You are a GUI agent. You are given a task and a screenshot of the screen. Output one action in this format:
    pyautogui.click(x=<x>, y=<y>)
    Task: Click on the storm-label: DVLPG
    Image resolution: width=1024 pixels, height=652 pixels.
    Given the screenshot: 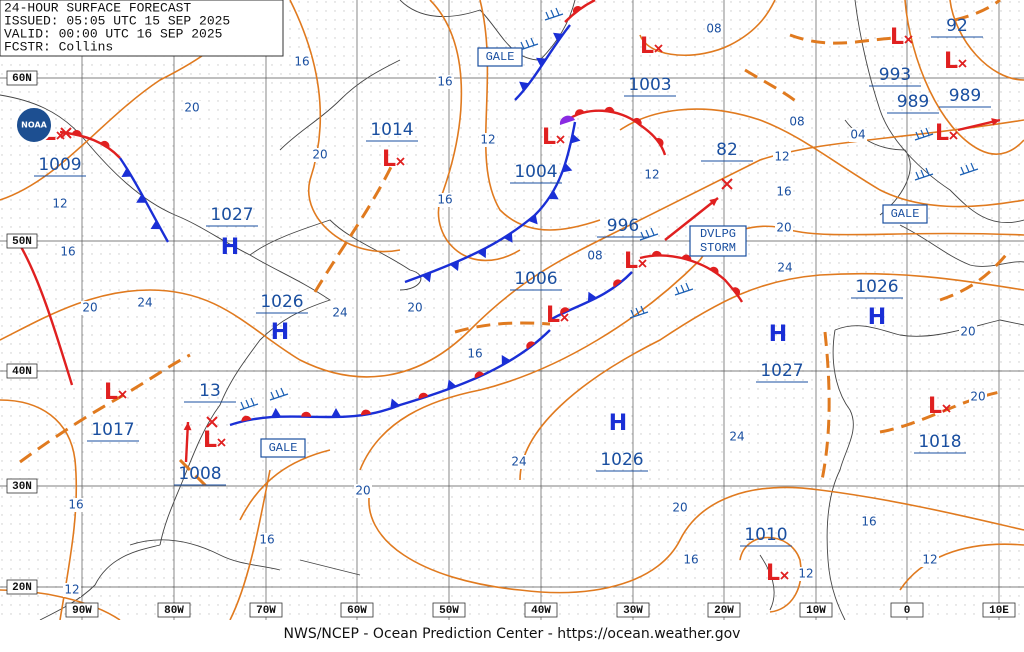 What is the action you would take?
    pyautogui.click(x=718, y=234)
    